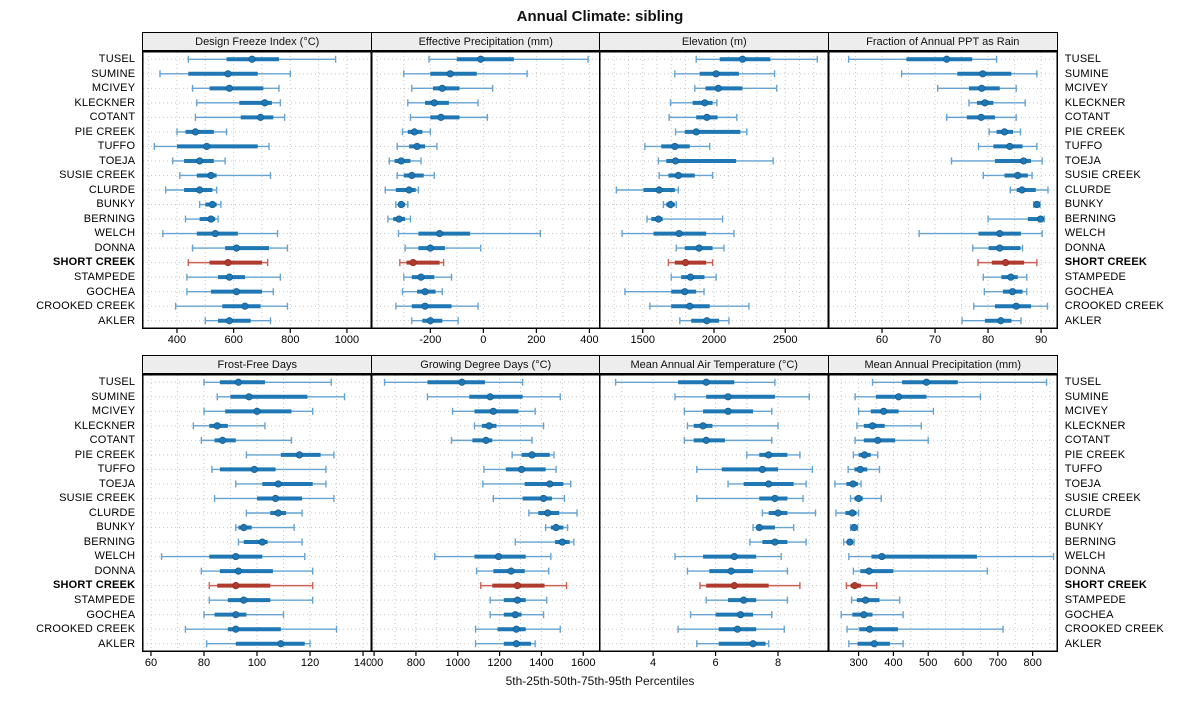 This screenshot has height=725, width=1200. Describe the element at coordinates (485, 198) in the screenshot. I see `plot-effective-precipitation: -200 0 200 400` at that location.